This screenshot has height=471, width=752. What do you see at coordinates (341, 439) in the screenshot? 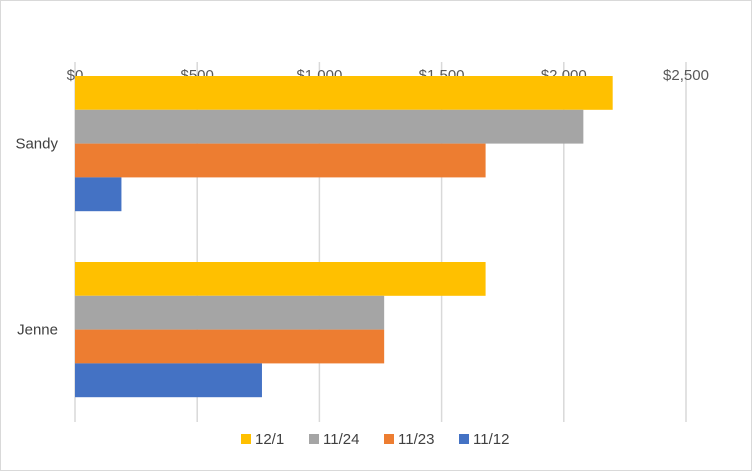
I see `legend-label: 11/24` at bounding box center [341, 439].